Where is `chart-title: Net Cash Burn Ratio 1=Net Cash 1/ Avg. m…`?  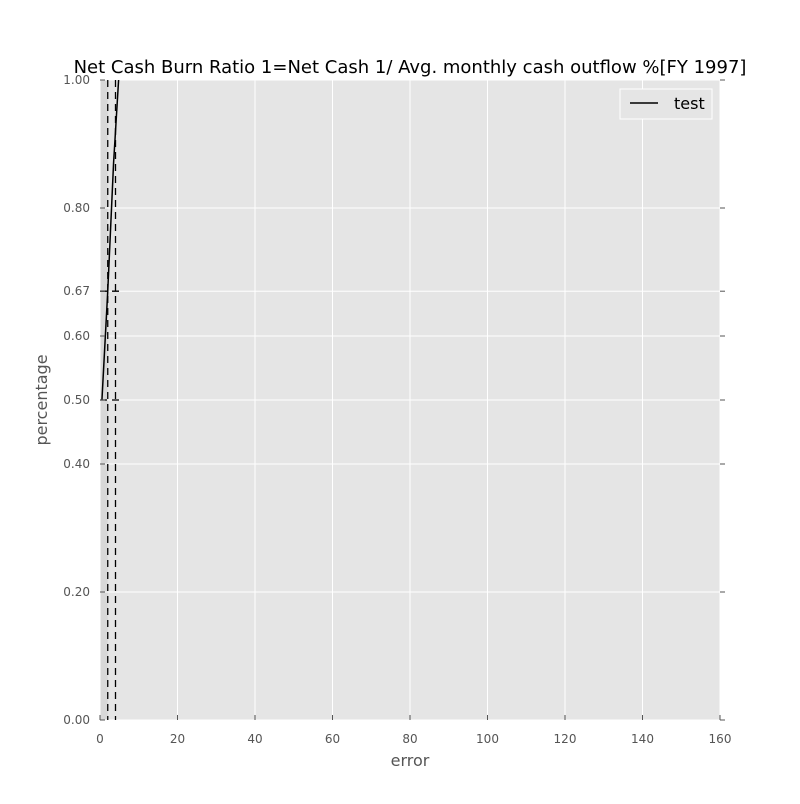
chart-title: Net Cash Burn Ratio 1=Net Cash 1/ Avg. m… is located at coordinates (410, 67).